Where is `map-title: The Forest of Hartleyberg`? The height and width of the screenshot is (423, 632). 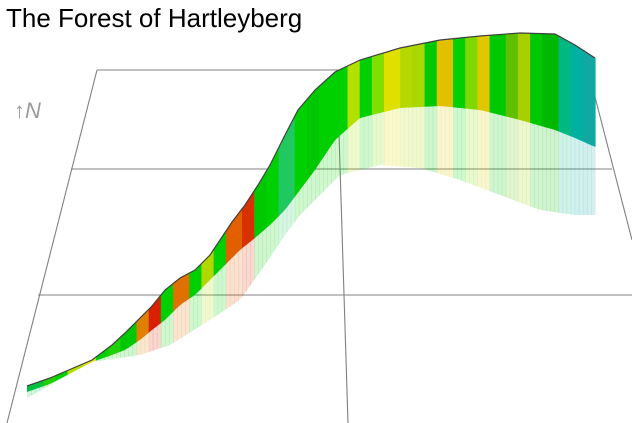
map-title: The Forest of Hartleyberg is located at coordinates (154, 18).